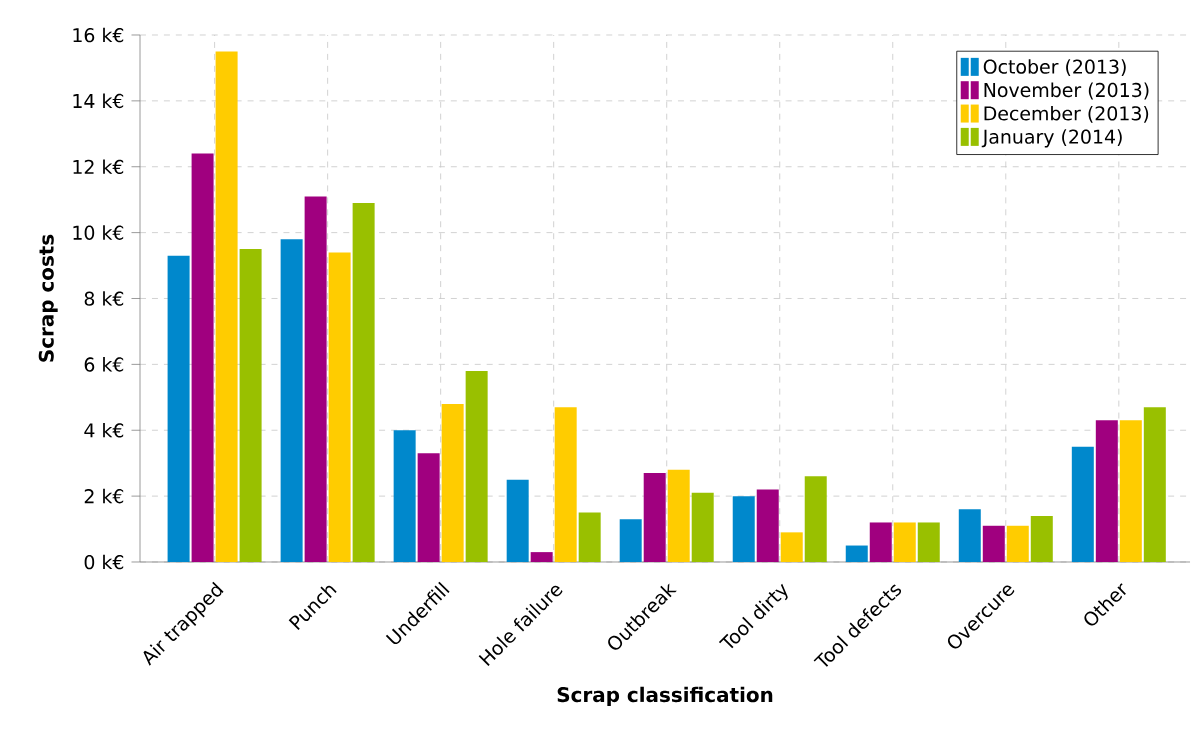  Describe the element at coordinates (104, 496) in the screenshot. I see `y-tick-label: 2 k€` at that location.